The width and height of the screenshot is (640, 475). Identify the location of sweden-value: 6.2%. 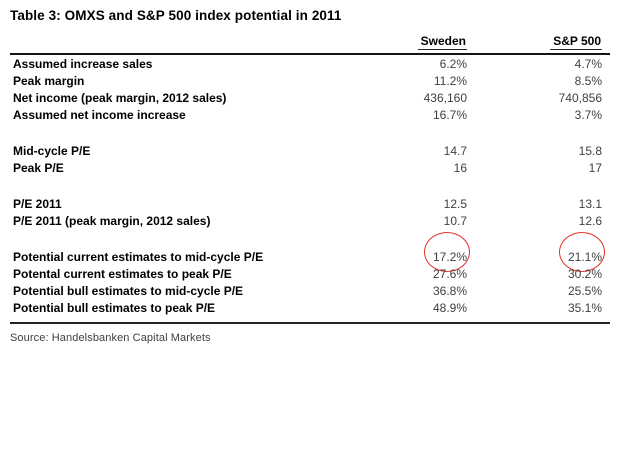
(453, 64).